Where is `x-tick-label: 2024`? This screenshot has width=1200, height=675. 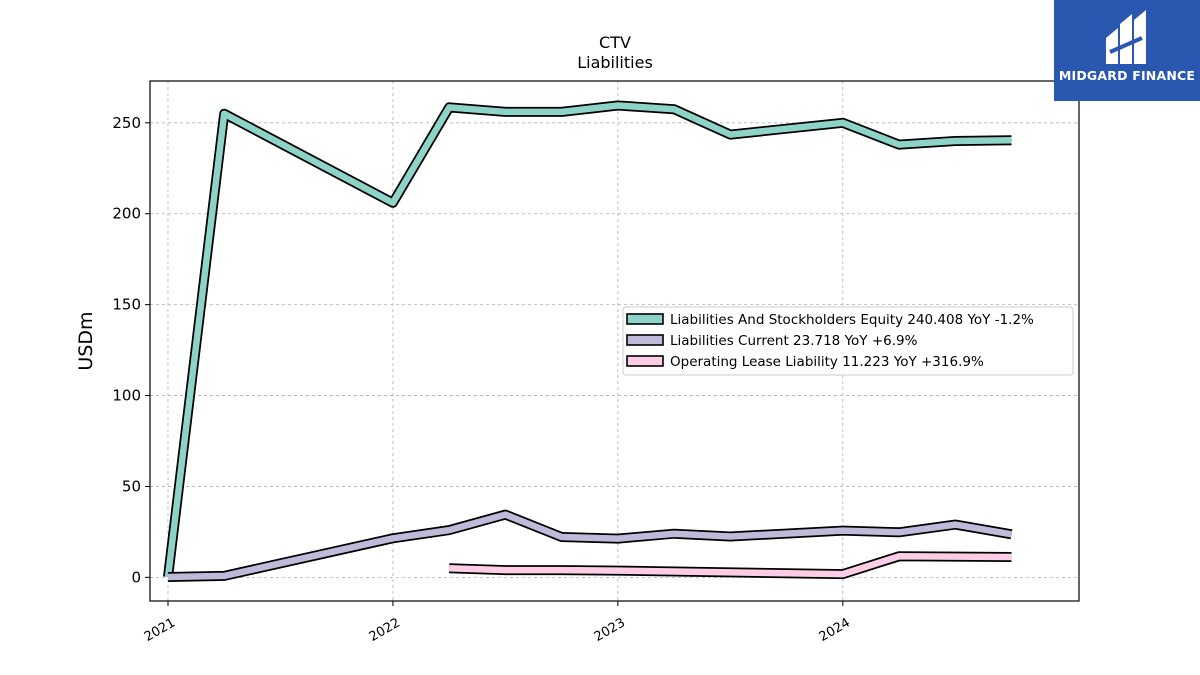
x-tick-label: 2024 is located at coordinates (835, 630).